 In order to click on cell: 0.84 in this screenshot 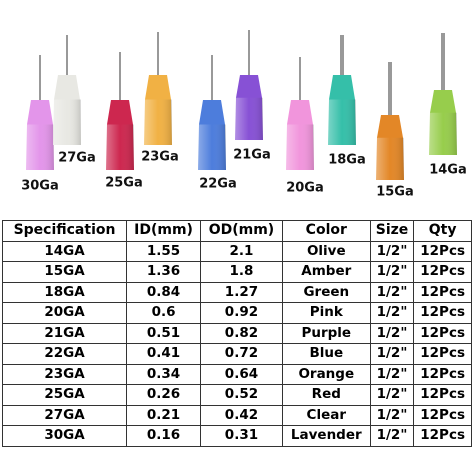, I will do `click(164, 292)`.